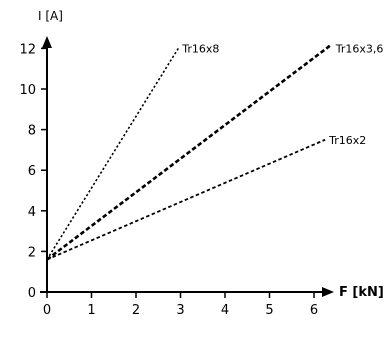 The height and width of the screenshot is (344, 388). Describe the element at coordinates (91, 310) in the screenshot. I see `x-tick-label: 1` at that location.